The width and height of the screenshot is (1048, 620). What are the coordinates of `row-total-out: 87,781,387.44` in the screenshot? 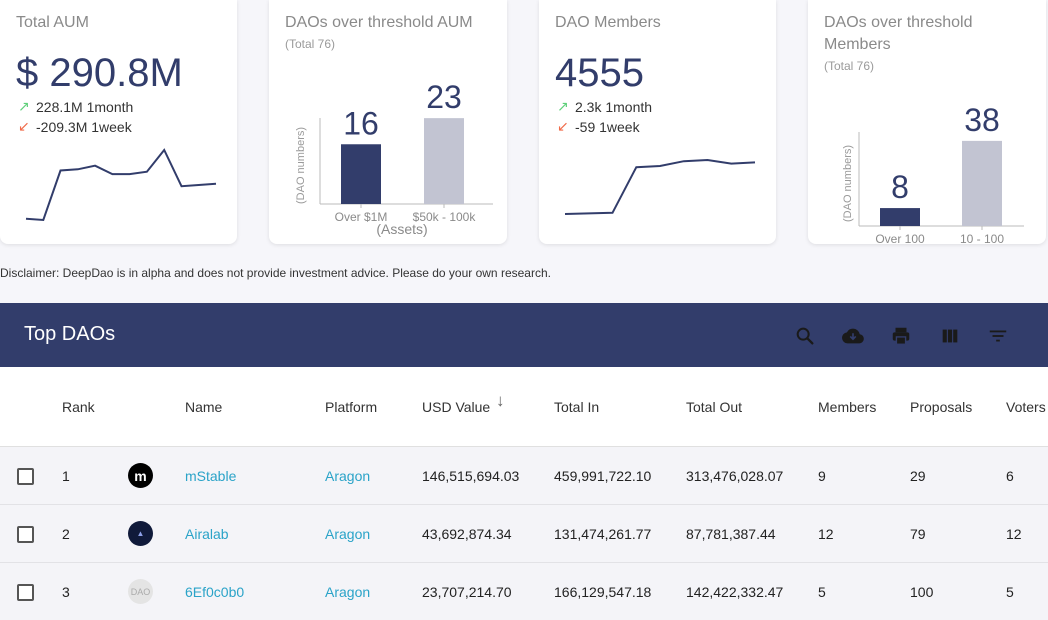 It's located at (731, 534).